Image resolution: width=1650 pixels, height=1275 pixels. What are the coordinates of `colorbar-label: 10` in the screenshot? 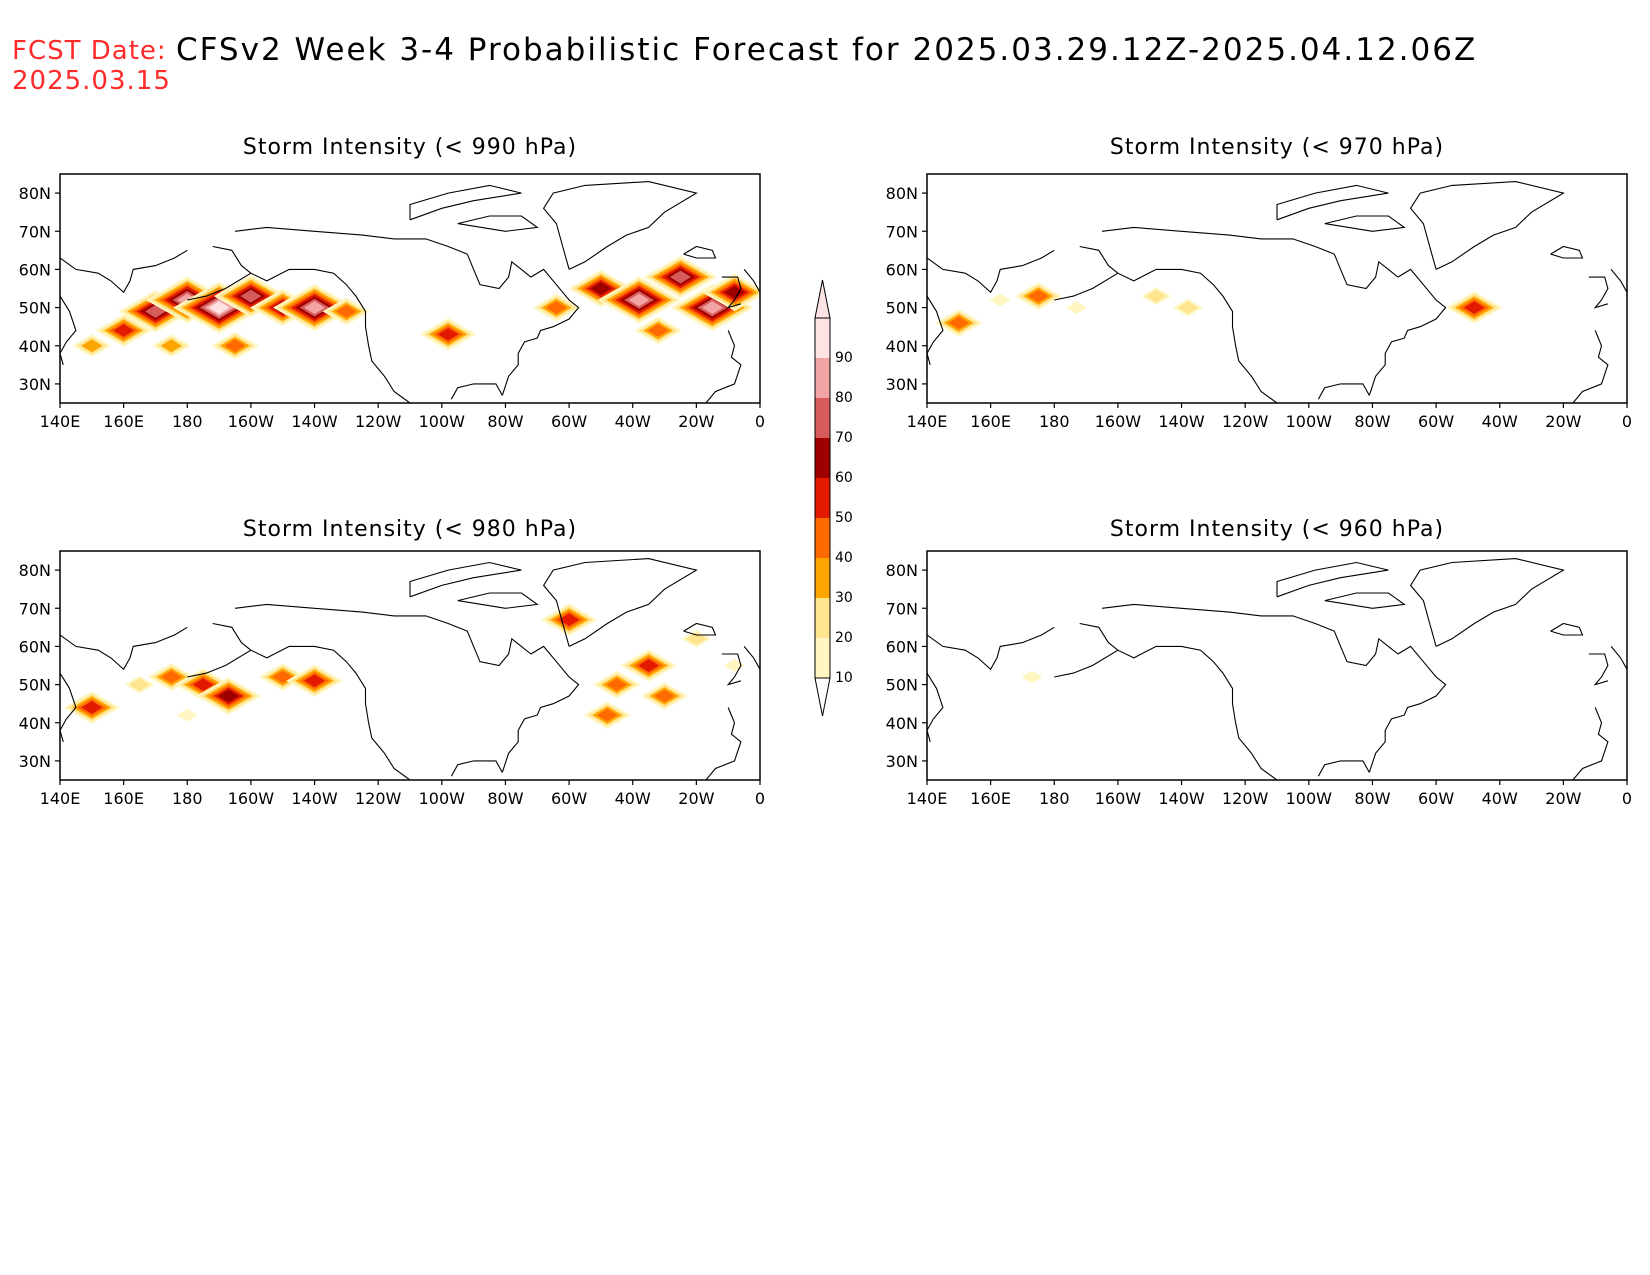 It's located at (844, 678).